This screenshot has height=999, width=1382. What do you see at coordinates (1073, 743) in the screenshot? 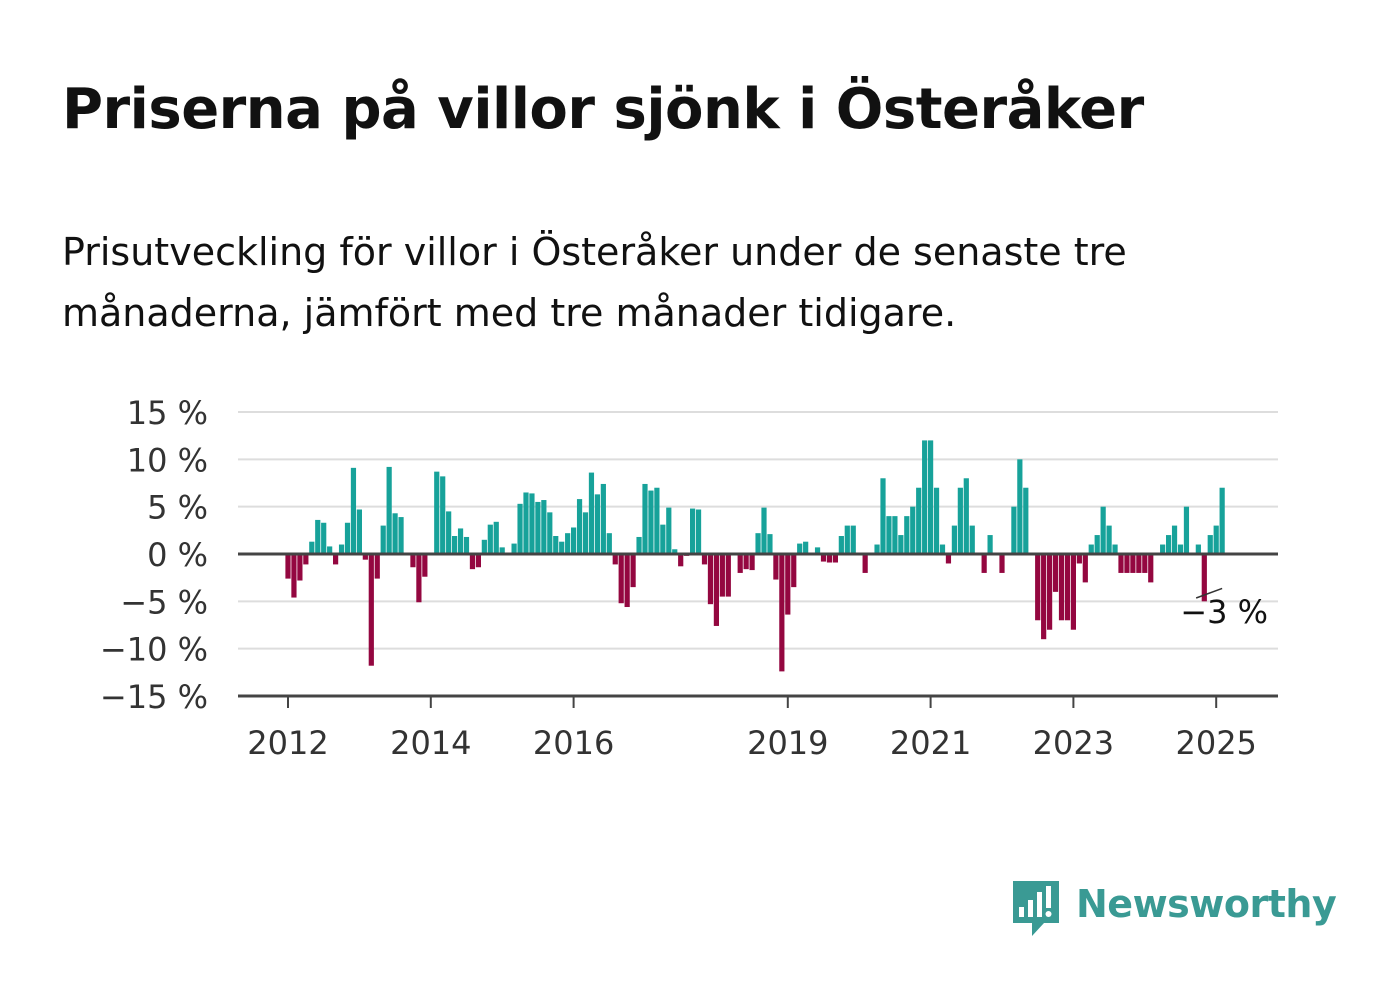
I see `x-tick-label: 2023` at bounding box center [1073, 743].